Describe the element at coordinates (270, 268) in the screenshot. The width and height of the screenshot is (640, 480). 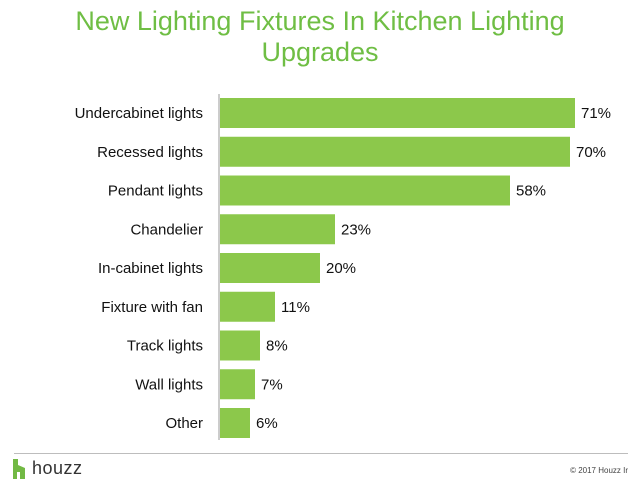
I see `bar-in-cabinet-lights` at that location.